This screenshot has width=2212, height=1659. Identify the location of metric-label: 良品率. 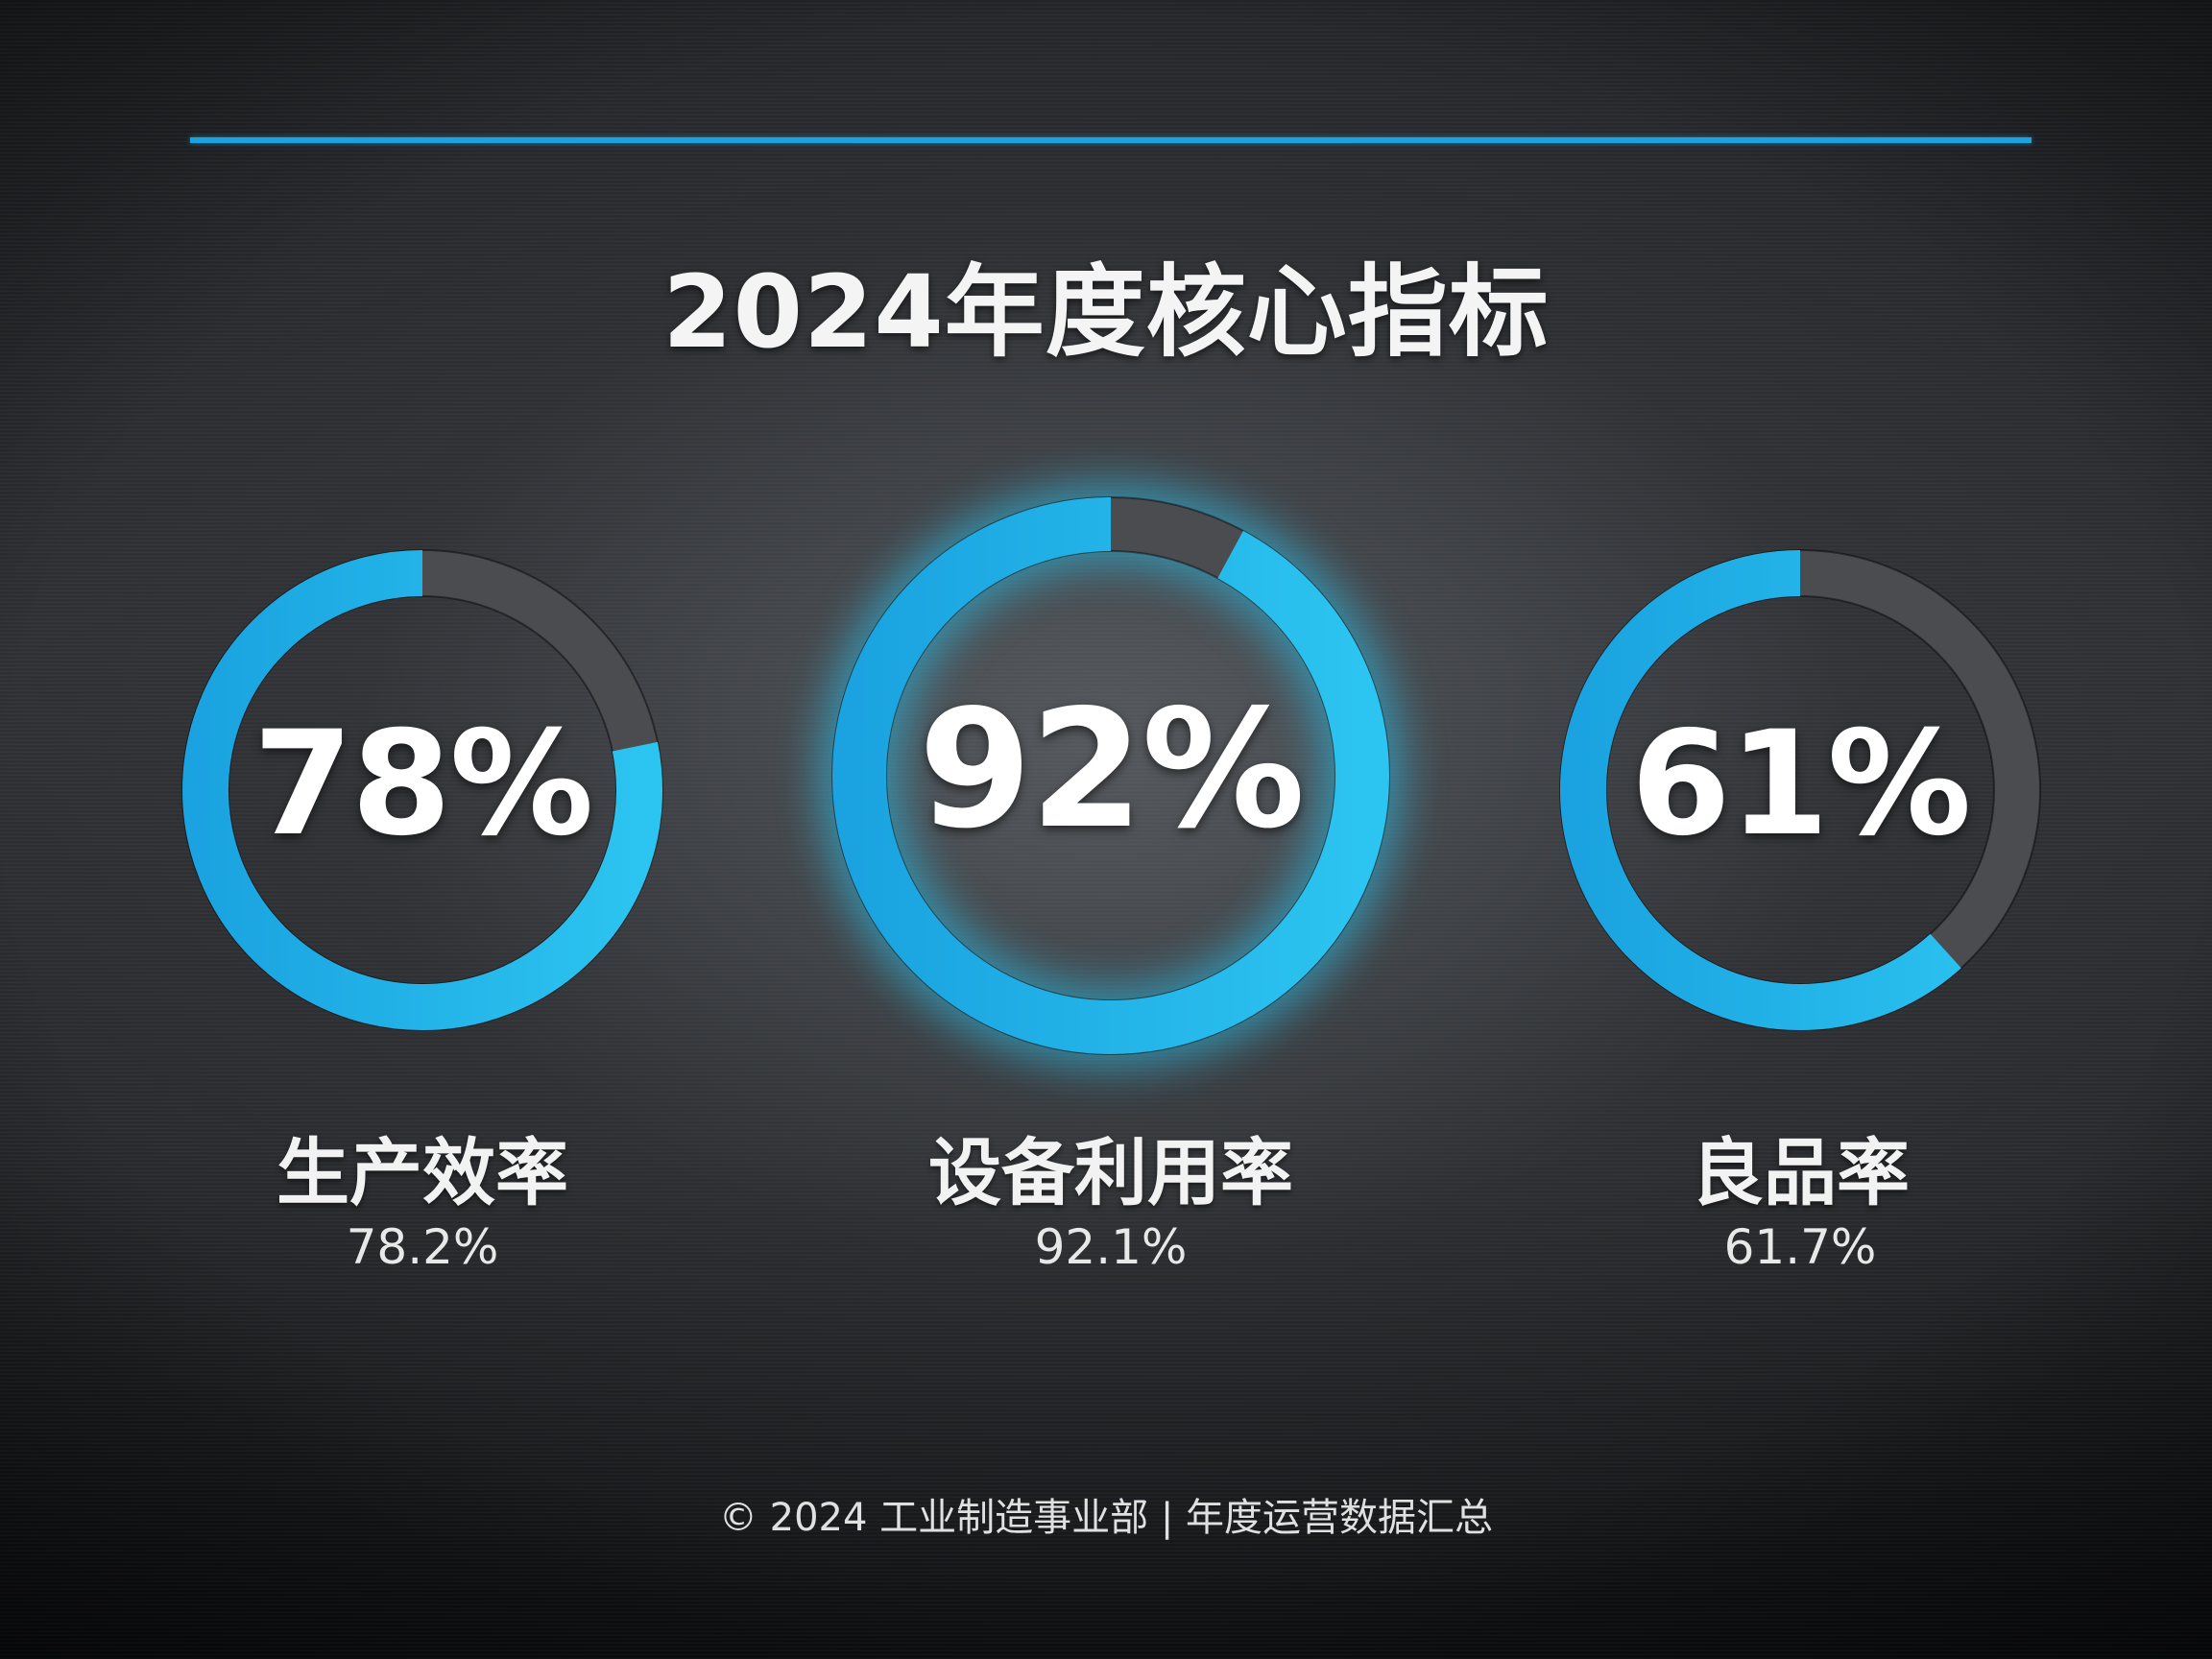
(1801, 1172).